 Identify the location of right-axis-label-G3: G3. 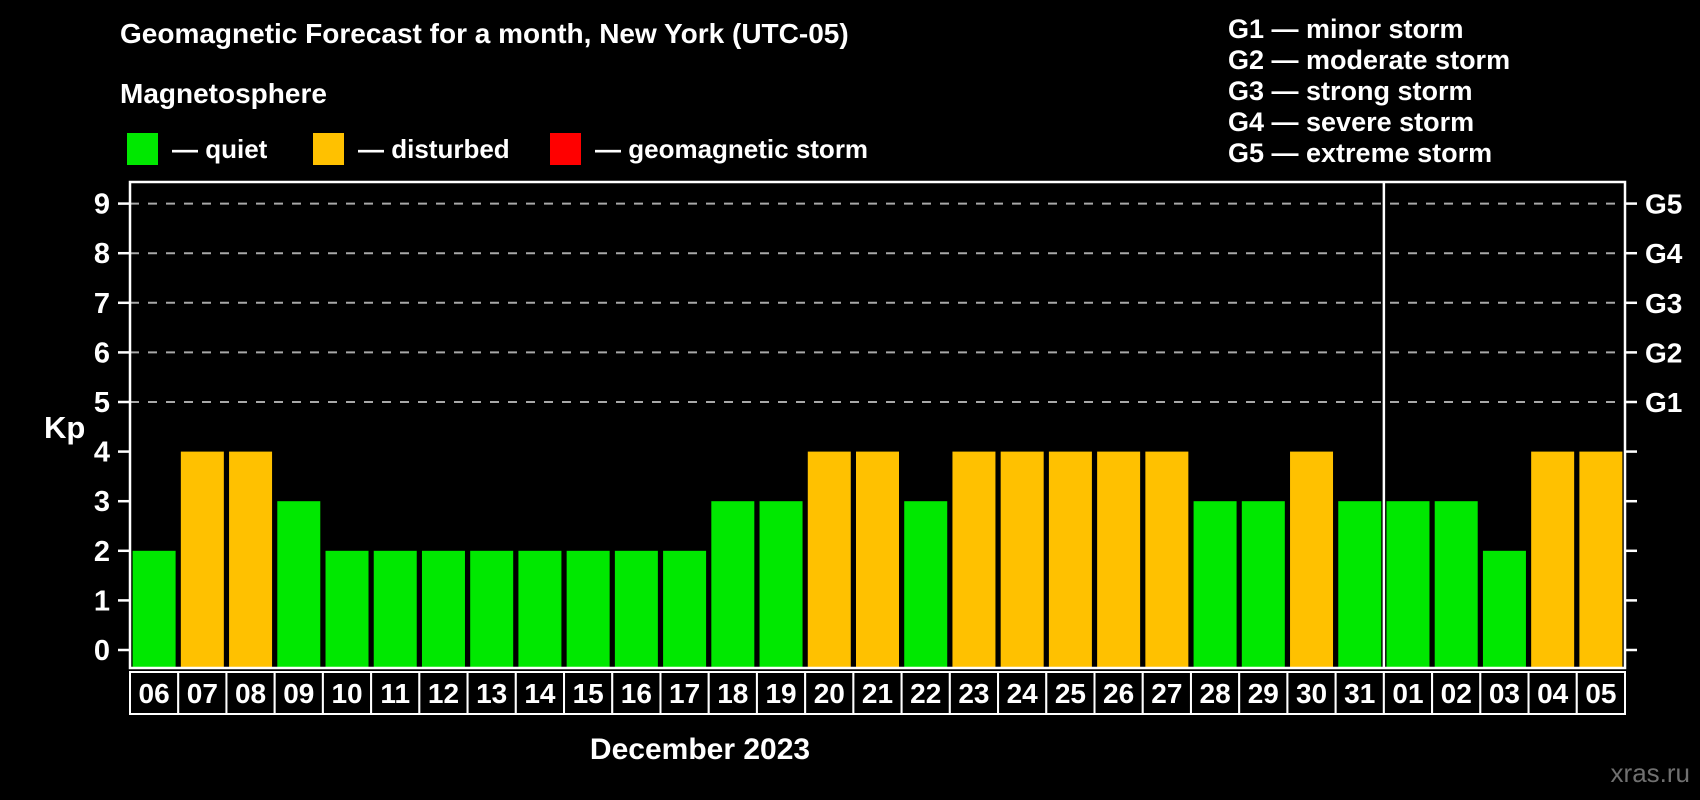
(1663, 303).